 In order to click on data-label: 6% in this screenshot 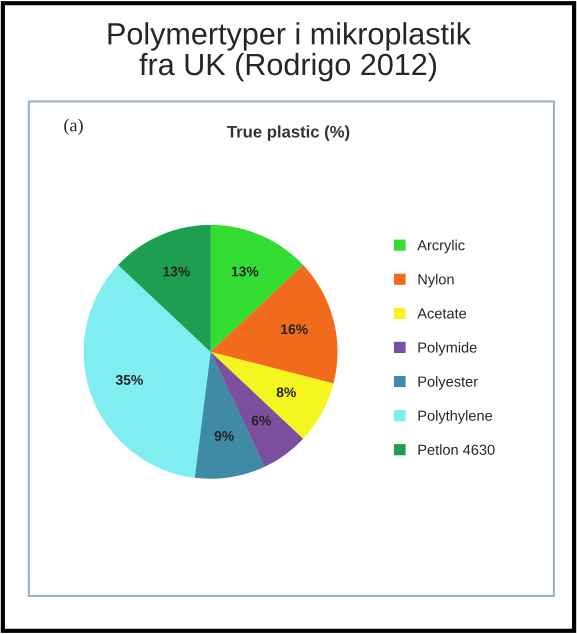, I will do `click(262, 421)`.